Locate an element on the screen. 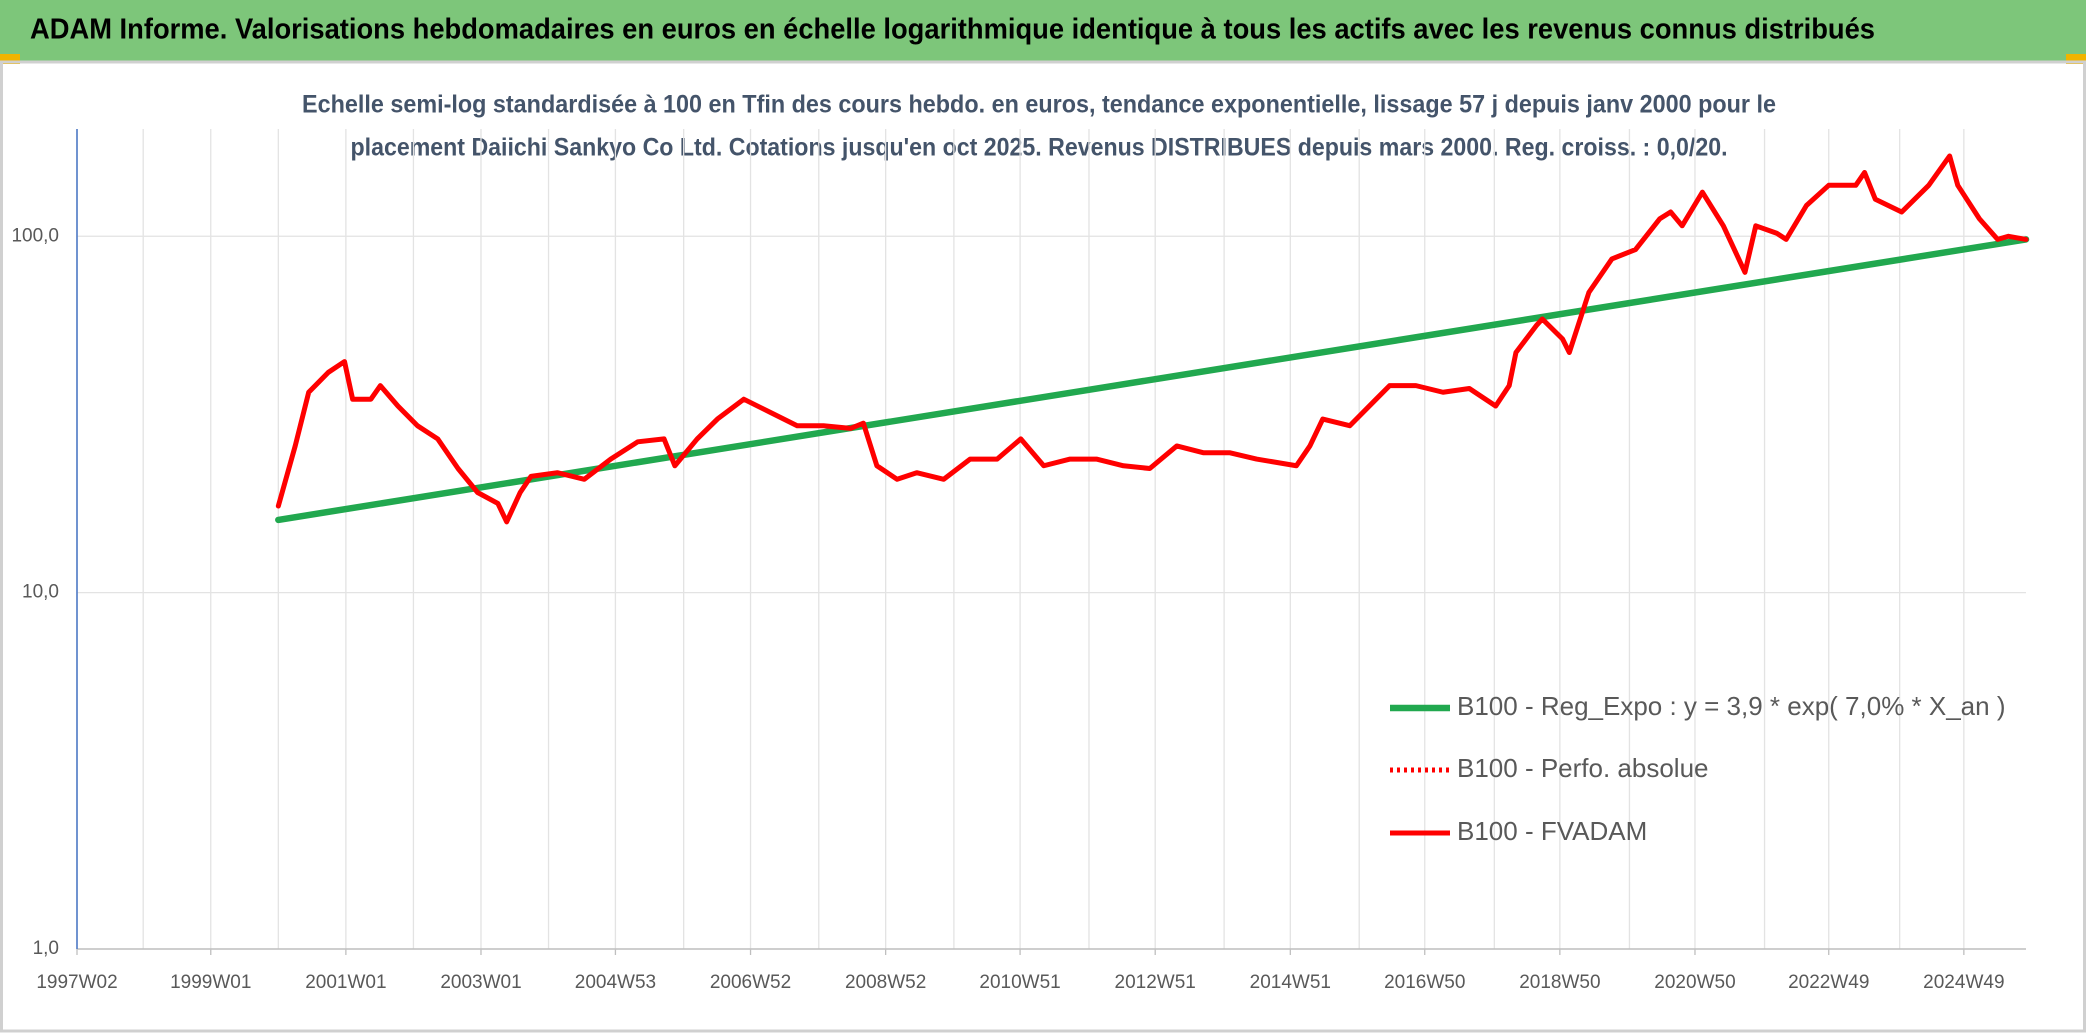 This screenshot has width=2086, height=1033. x-tick-label: 2001W01 is located at coordinates (345, 982).